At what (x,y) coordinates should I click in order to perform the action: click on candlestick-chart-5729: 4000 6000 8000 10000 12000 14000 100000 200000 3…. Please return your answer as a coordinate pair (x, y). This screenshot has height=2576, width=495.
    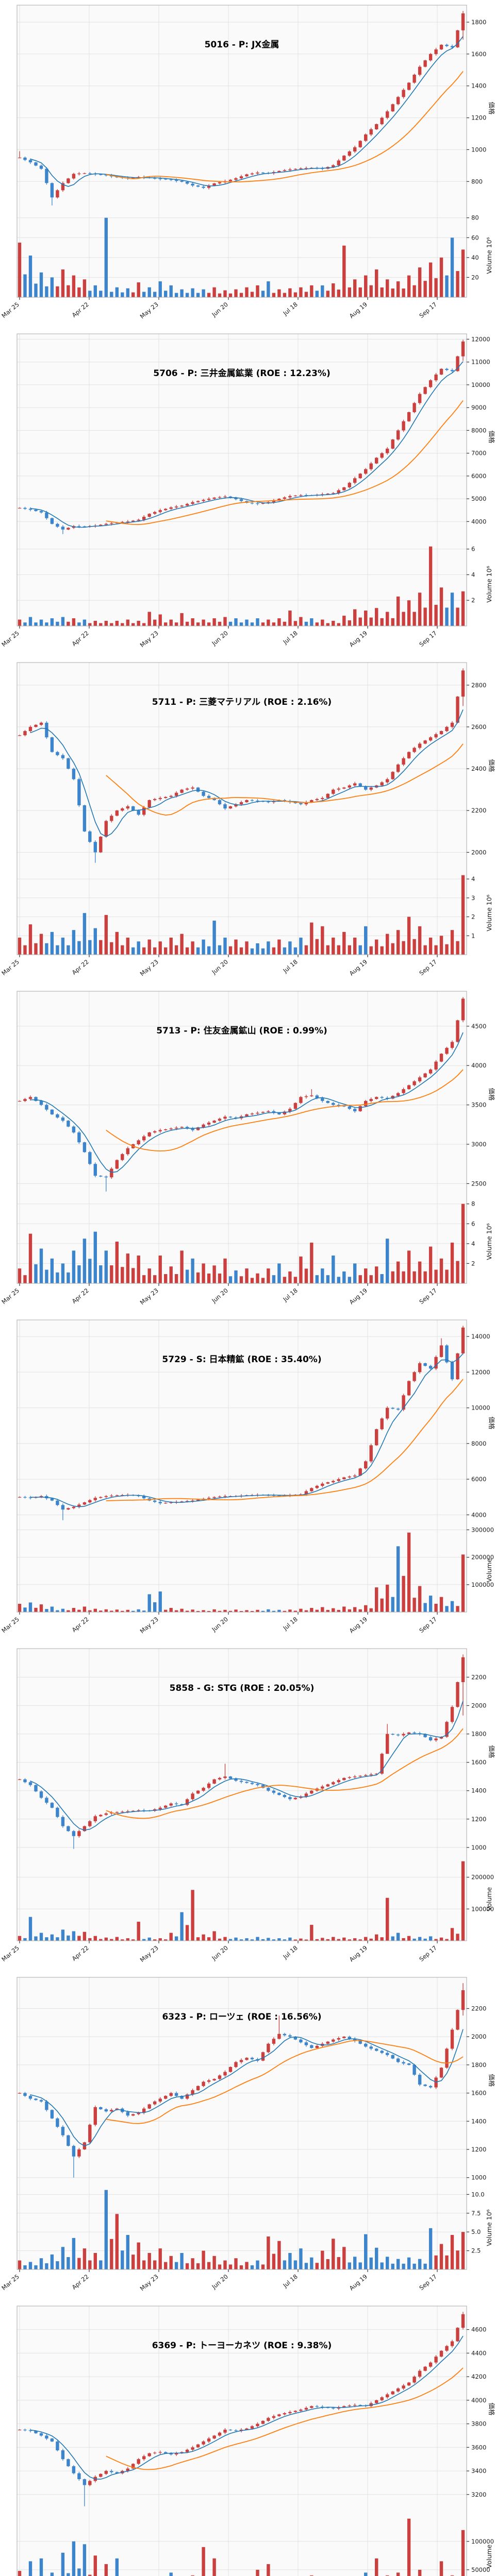
    Looking at the image, I should click on (247, 1479).